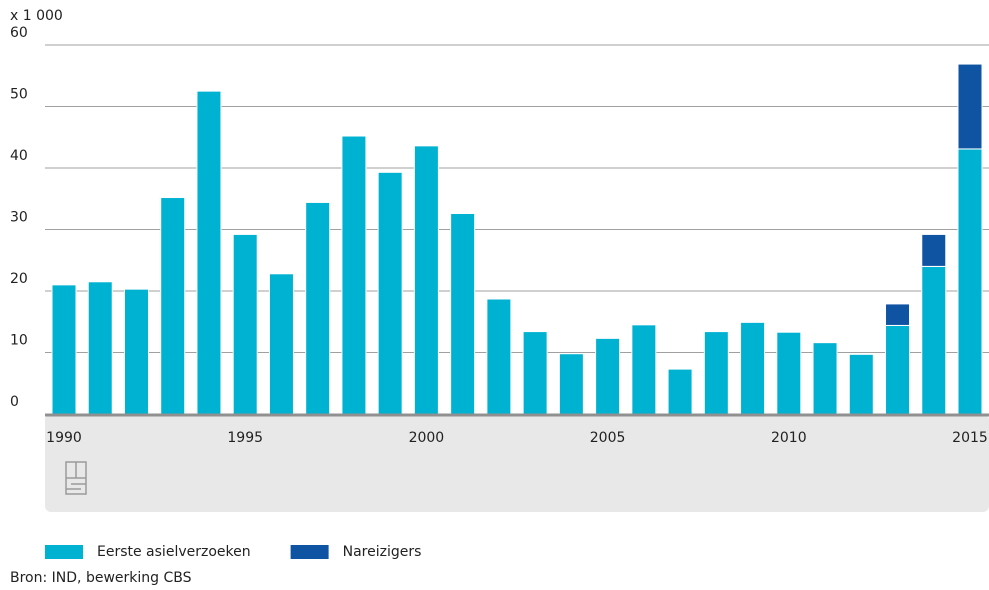 The image size is (989, 590). Describe the element at coordinates (19, 279) in the screenshot. I see `y-tick-label: 20` at that location.